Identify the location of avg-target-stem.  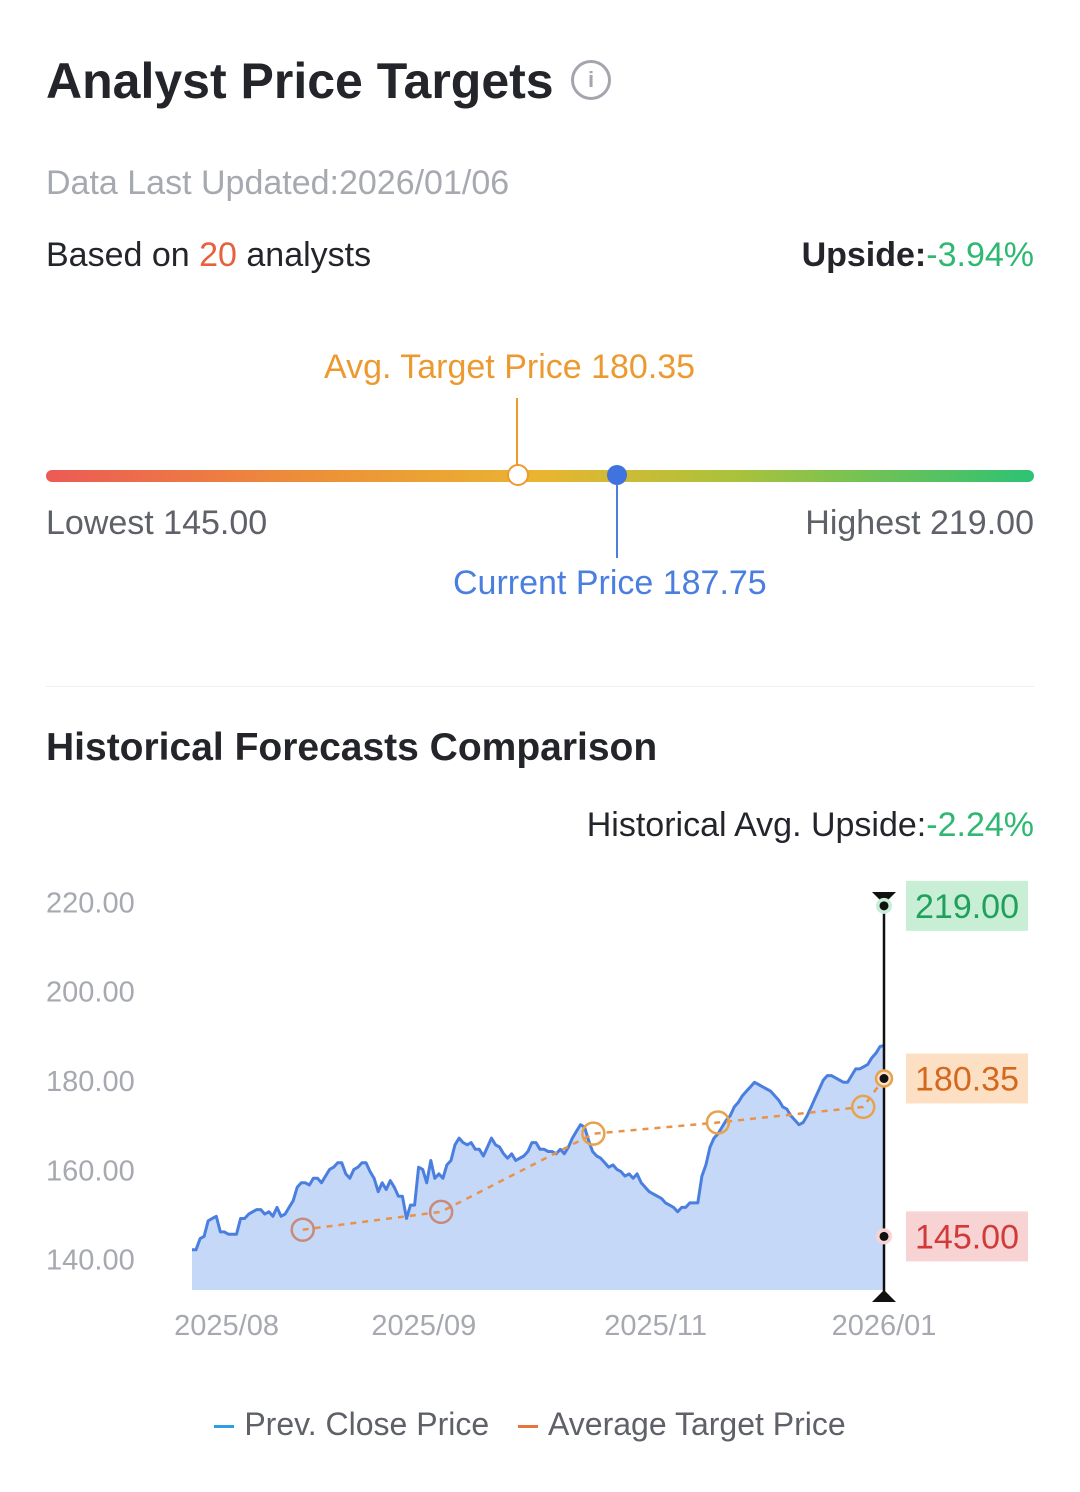
(517, 433).